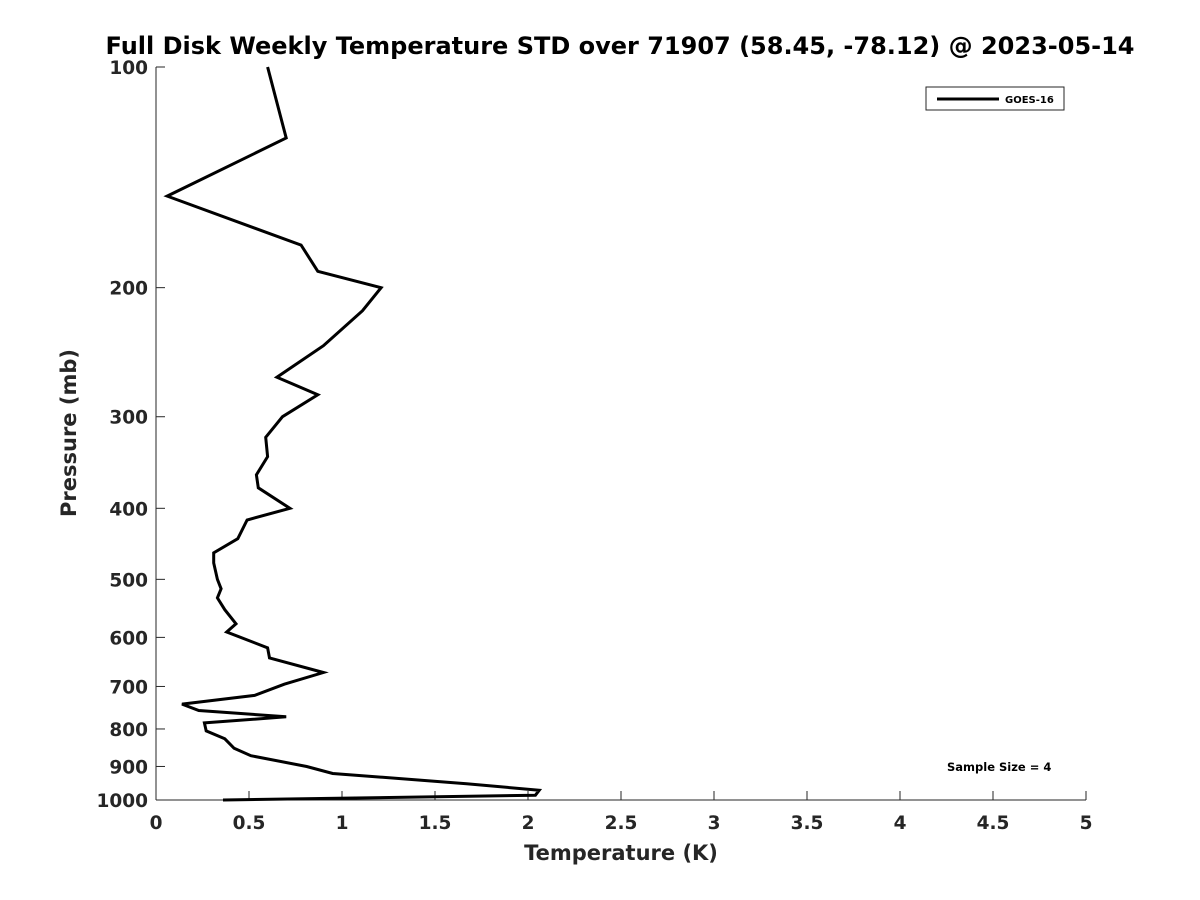 This screenshot has width=1200, height=900. I want to click on y-tick-label: 500, so click(128, 580).